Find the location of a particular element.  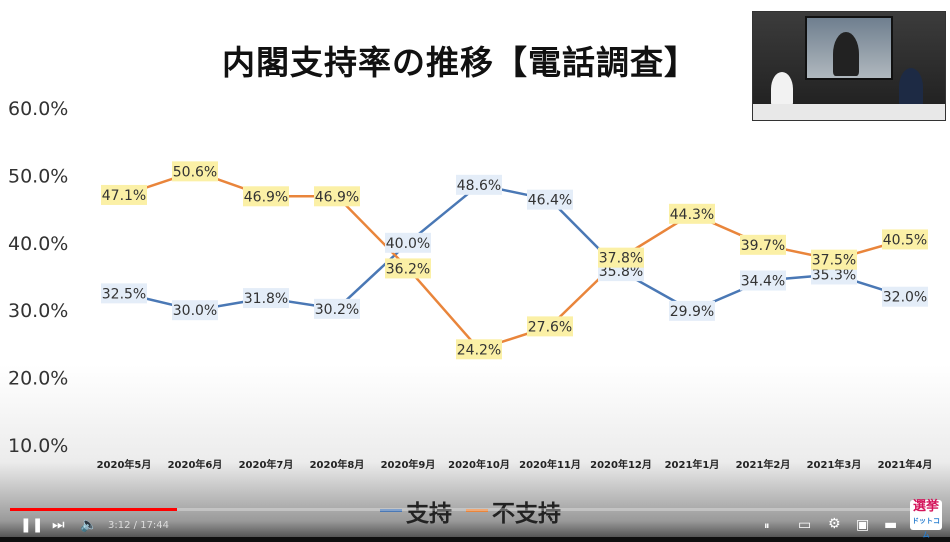

data-label: 44.3% is located at coordinates (692, 215).